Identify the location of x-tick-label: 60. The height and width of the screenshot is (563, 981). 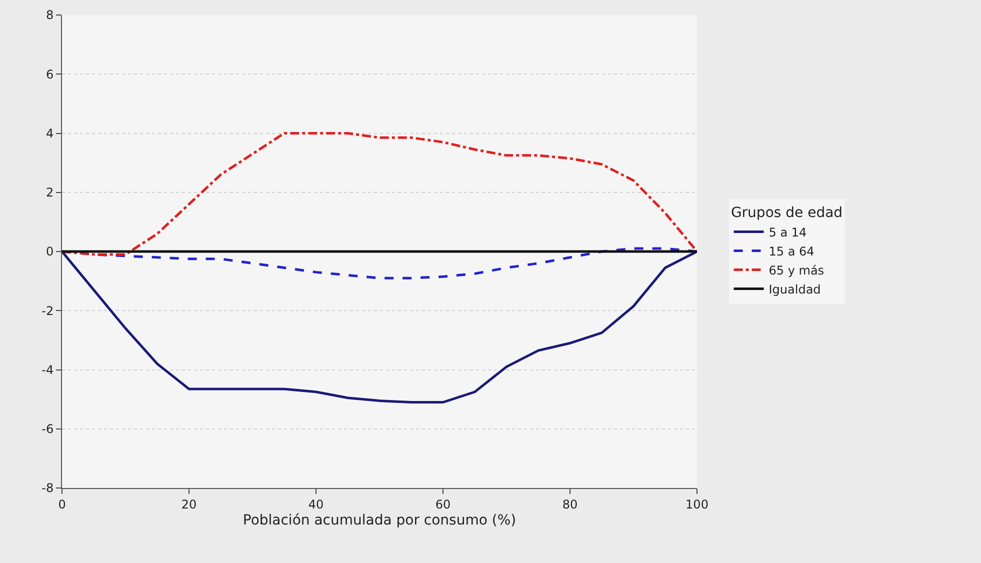
(443, 504).